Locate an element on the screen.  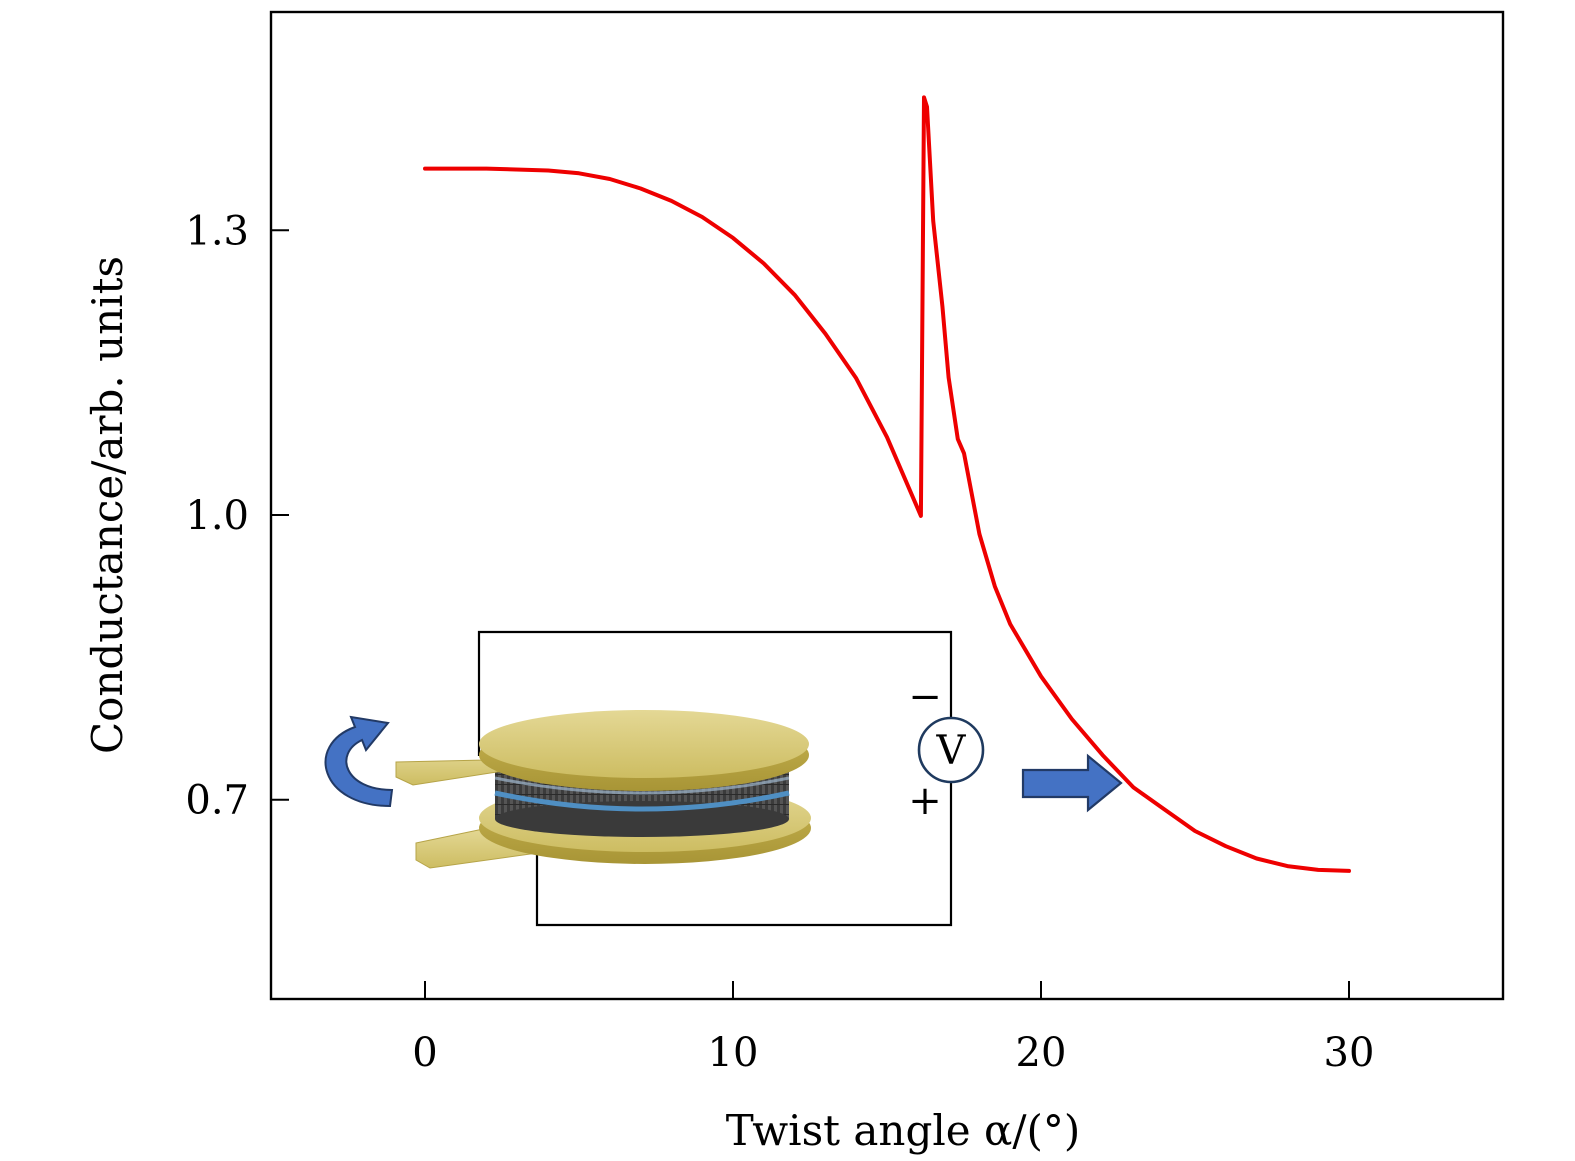
top-electrode-disc is located at coordinates (644, 744).